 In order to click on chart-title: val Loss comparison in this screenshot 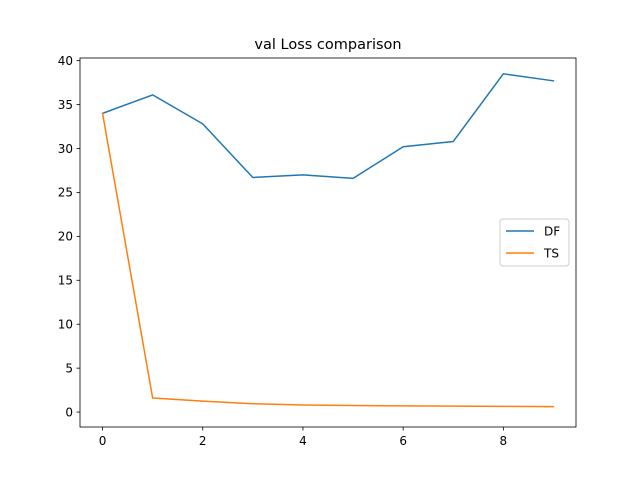, I will do `click(327, 45)`.